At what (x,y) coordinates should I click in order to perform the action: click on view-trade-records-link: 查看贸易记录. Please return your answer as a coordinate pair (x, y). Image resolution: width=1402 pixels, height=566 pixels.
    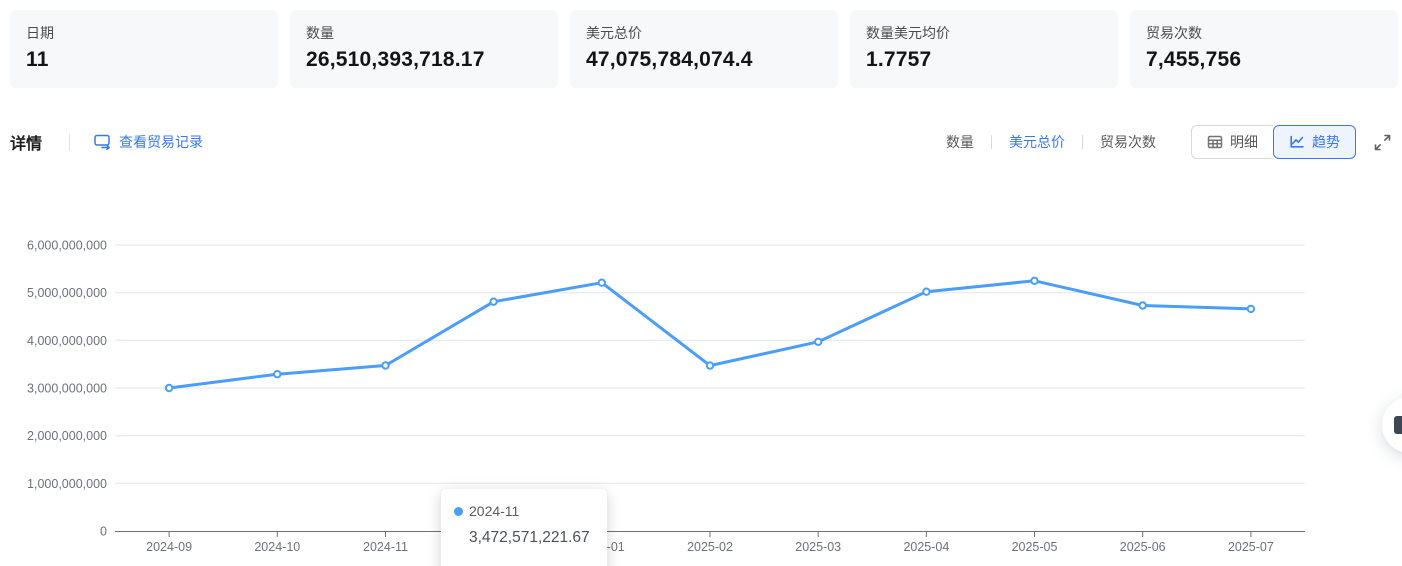
    Looking at the image, I should click on (148, 142).